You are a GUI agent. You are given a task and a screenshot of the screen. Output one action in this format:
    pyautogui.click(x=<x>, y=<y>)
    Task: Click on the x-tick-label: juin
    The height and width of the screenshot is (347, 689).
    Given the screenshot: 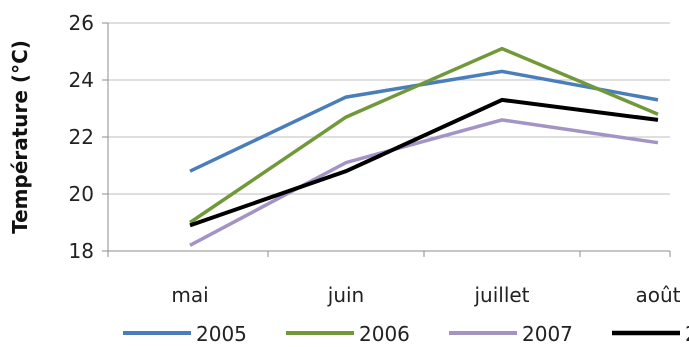 What is the action you would take?
    pyautogui.click(x=345, y=295)
    